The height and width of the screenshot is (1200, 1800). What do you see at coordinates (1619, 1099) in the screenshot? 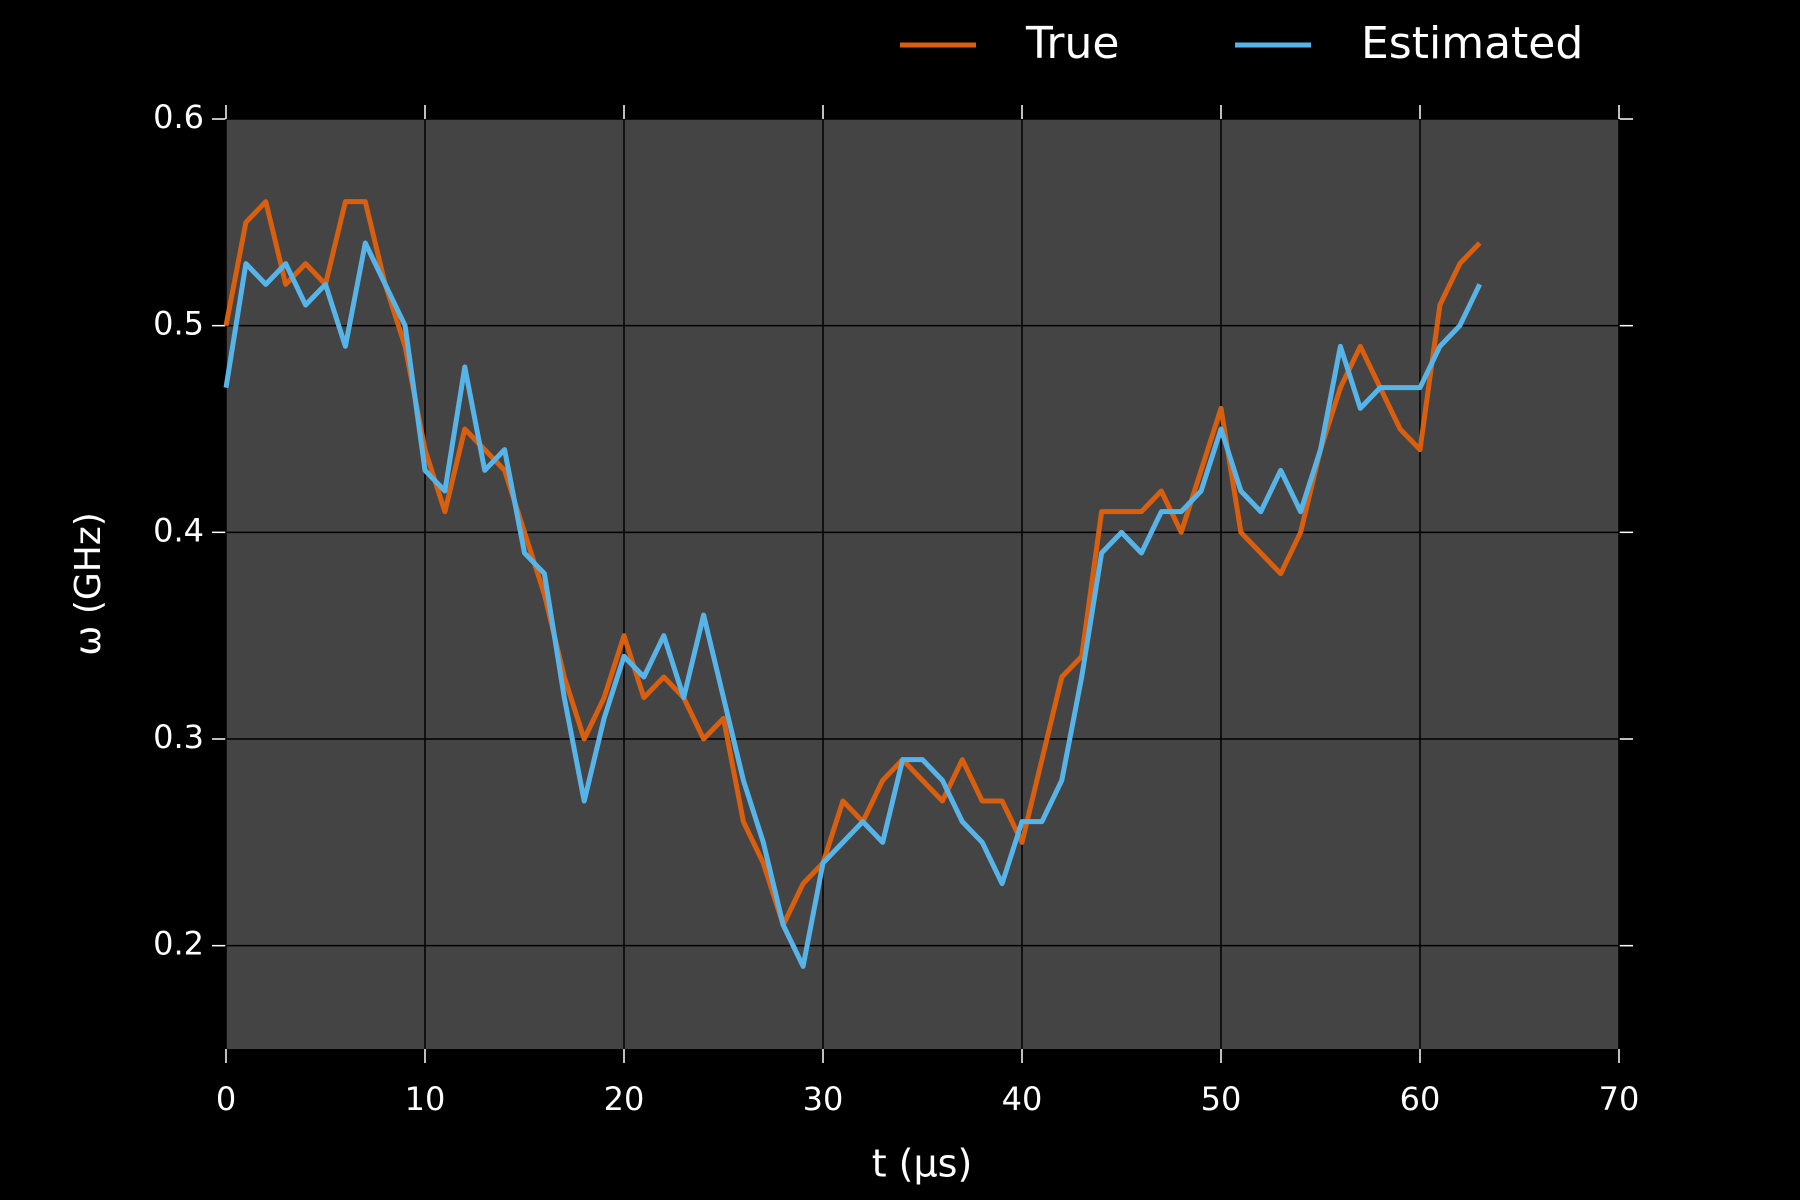
I see `x-tick-label: 70` at bounding box center [1619, 1099].